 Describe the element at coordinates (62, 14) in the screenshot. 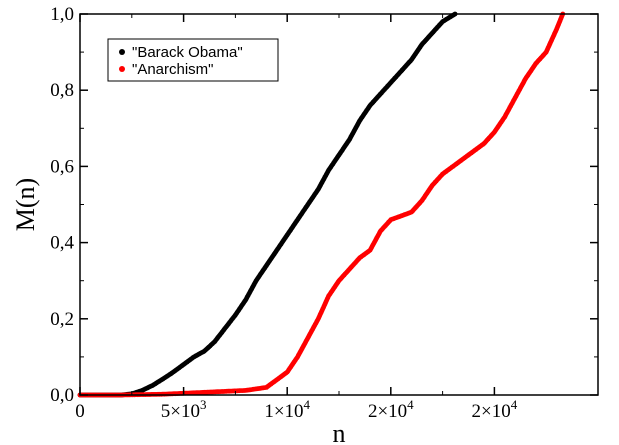

I see `y-tick-label: 1,0` at that location.